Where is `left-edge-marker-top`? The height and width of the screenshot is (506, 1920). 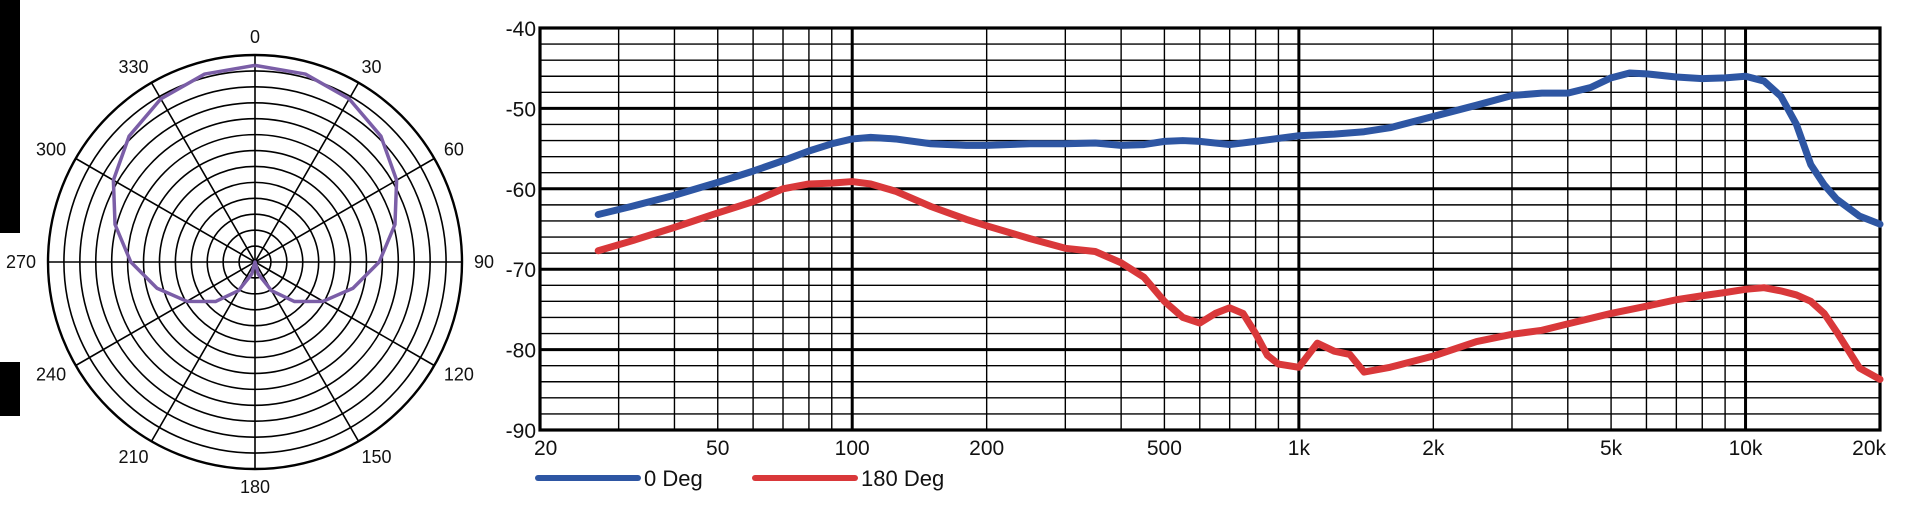
left-edge-marker-top is located at coordinates (10, 116).